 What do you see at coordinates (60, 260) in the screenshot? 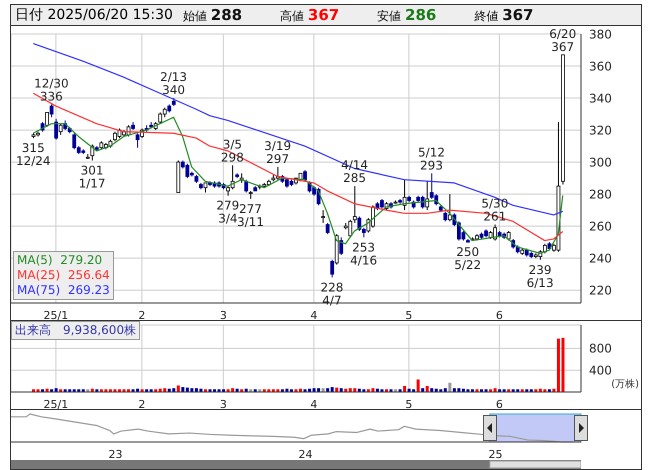
I see `text: MA(5) 279.20` at bounding box center [60, 260].